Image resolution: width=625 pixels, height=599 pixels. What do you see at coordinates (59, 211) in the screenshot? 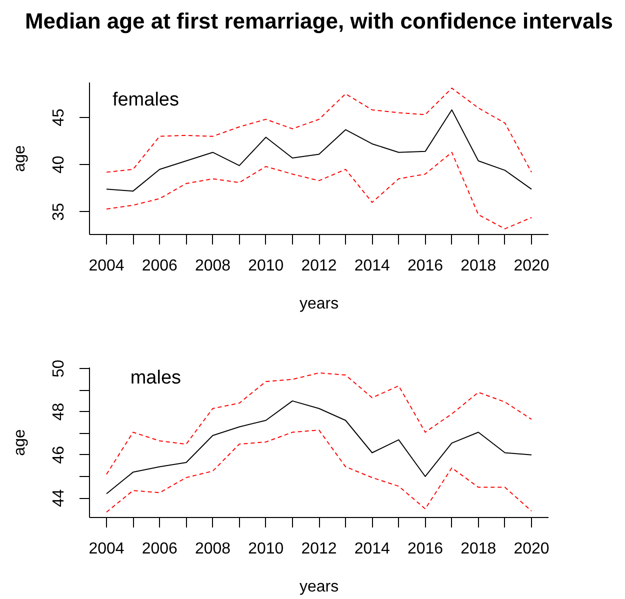
I see `y-tick-label: 35` at bounding box center [59, 211].